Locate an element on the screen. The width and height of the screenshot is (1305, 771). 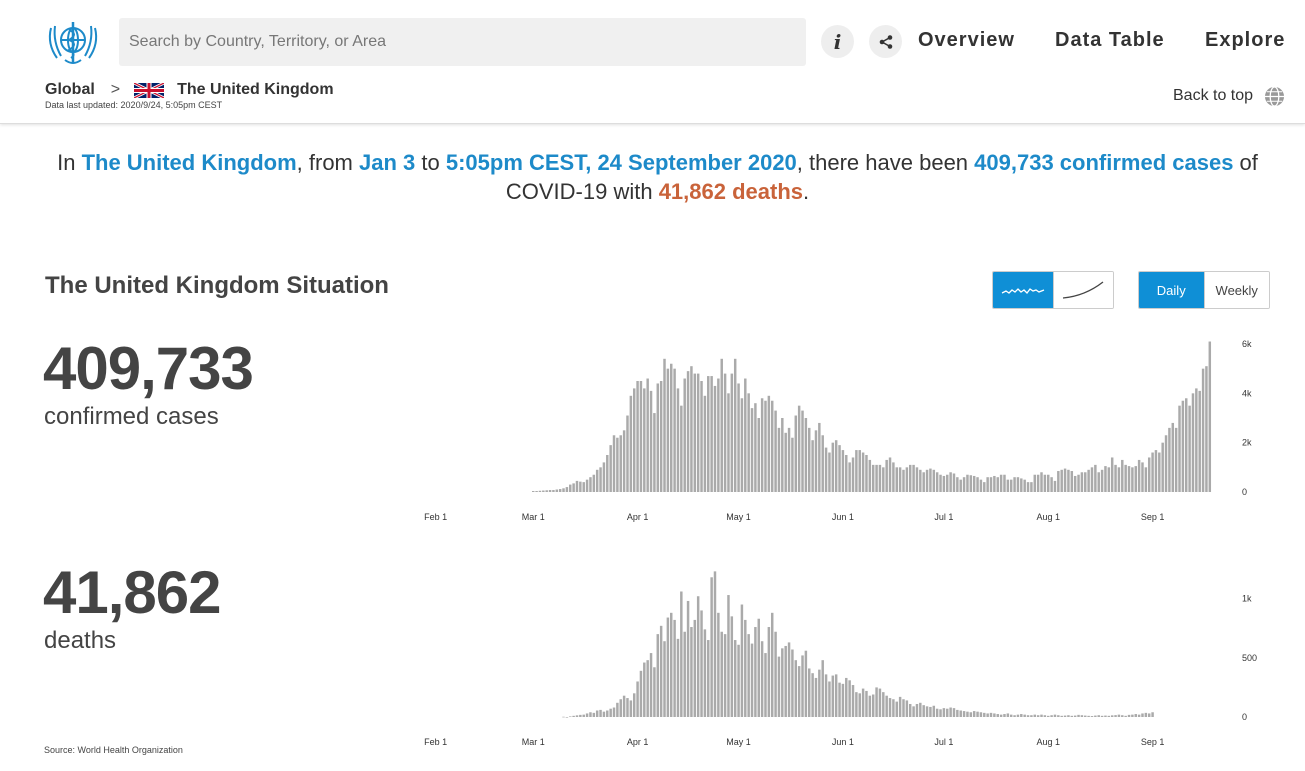
daily-bars-toggle is located at coordinates (1023, 290).